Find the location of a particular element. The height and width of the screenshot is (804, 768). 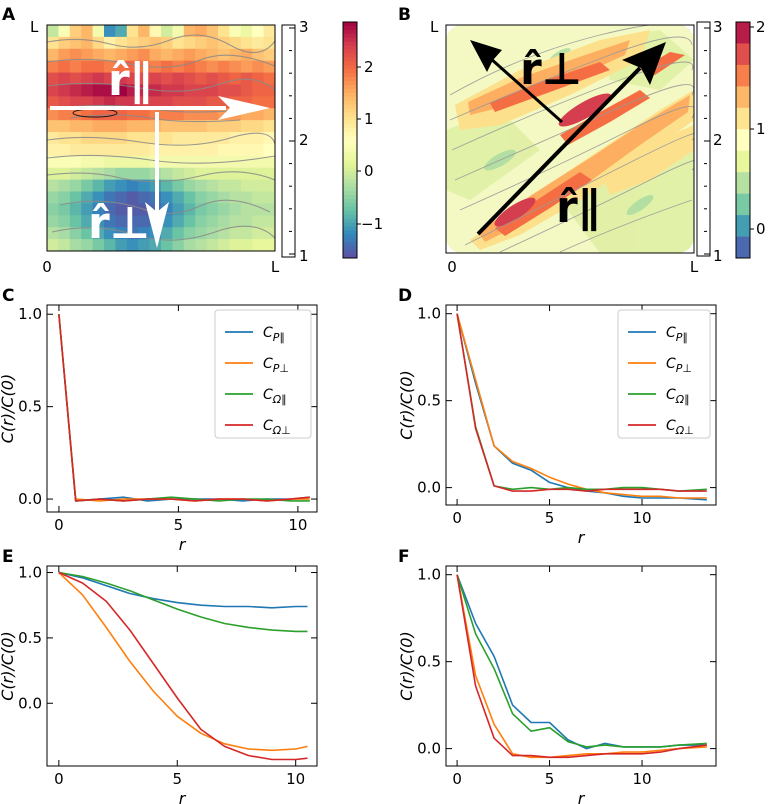

panel-f-frame is located at coordinates (581, 666).